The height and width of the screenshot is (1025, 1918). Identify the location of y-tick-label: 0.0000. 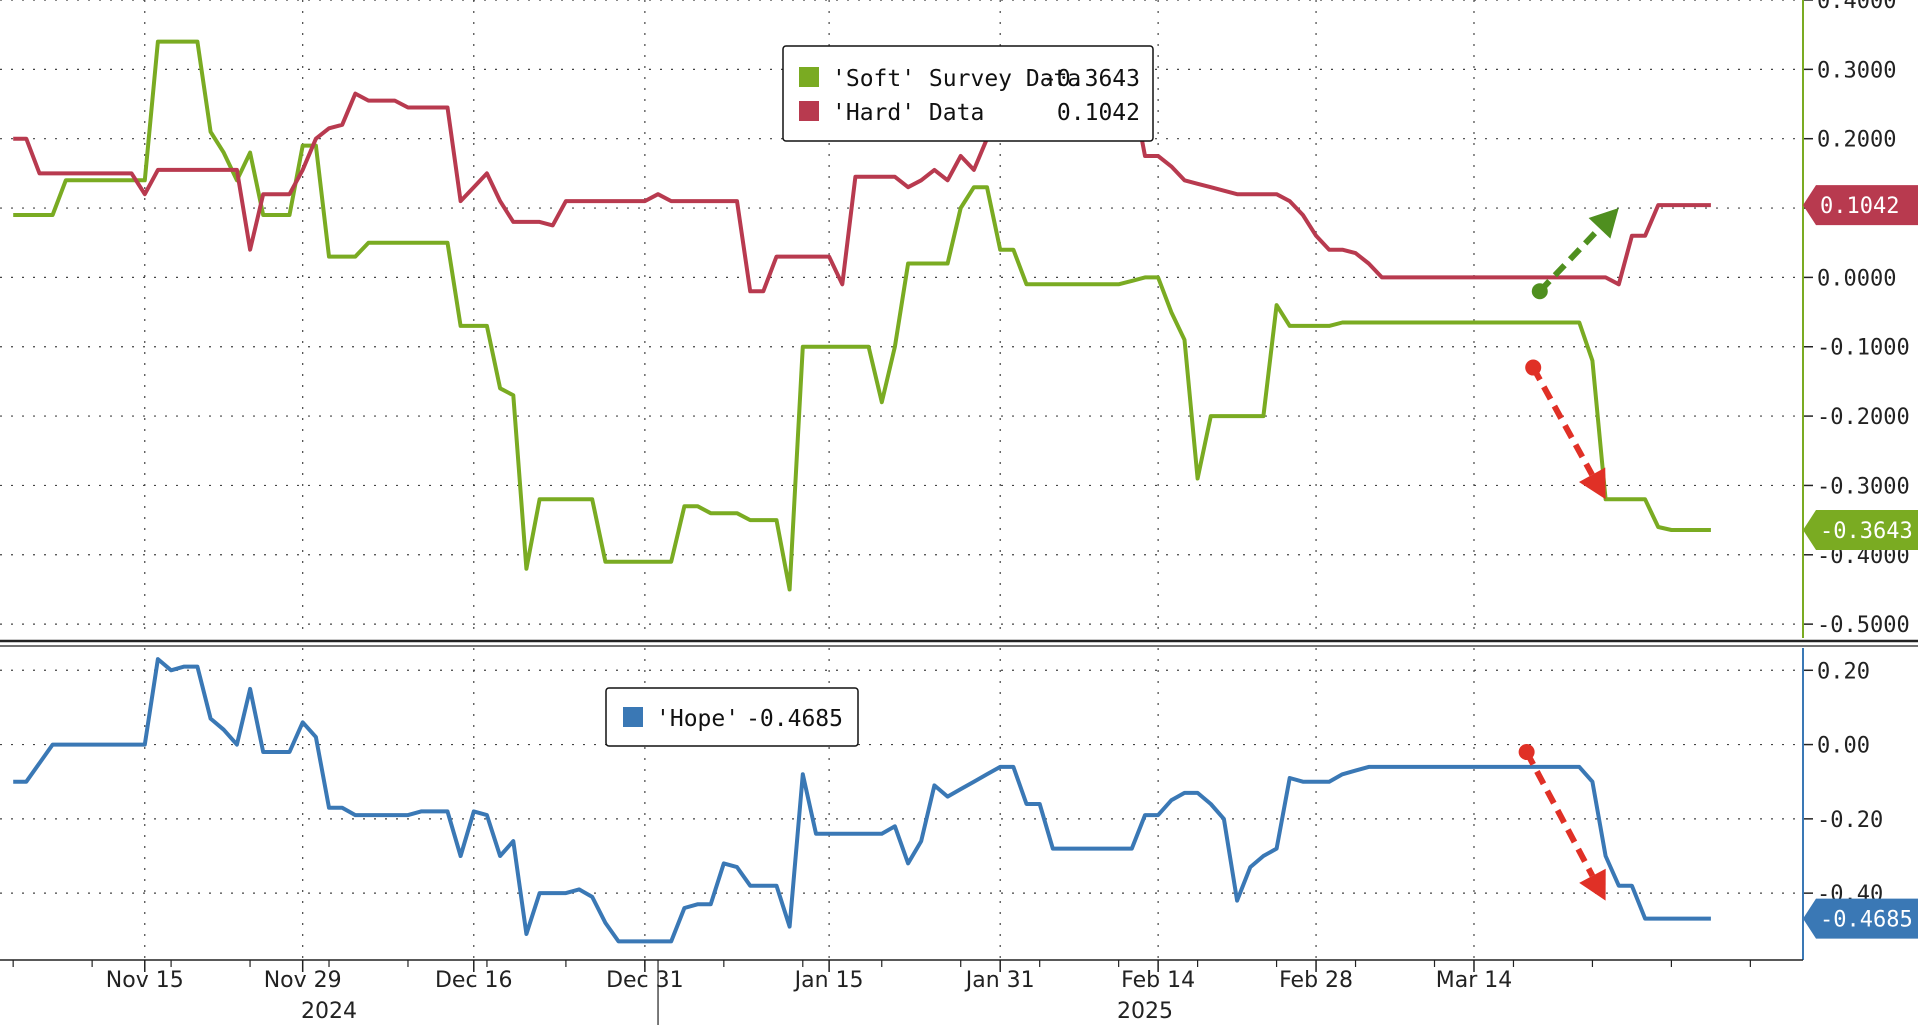
(1856, 278).